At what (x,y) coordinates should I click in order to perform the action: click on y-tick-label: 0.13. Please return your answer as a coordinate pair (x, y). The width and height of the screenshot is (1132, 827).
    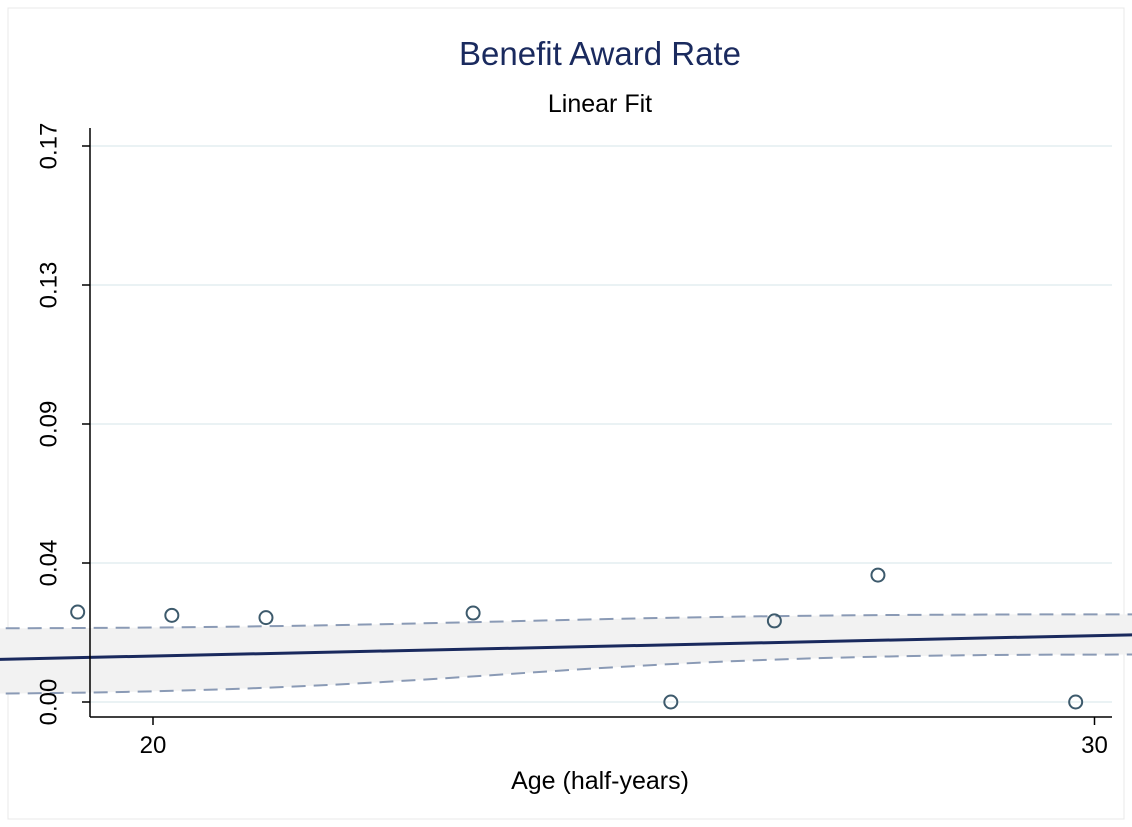
    Looking at the image, I should click on (48, 285).